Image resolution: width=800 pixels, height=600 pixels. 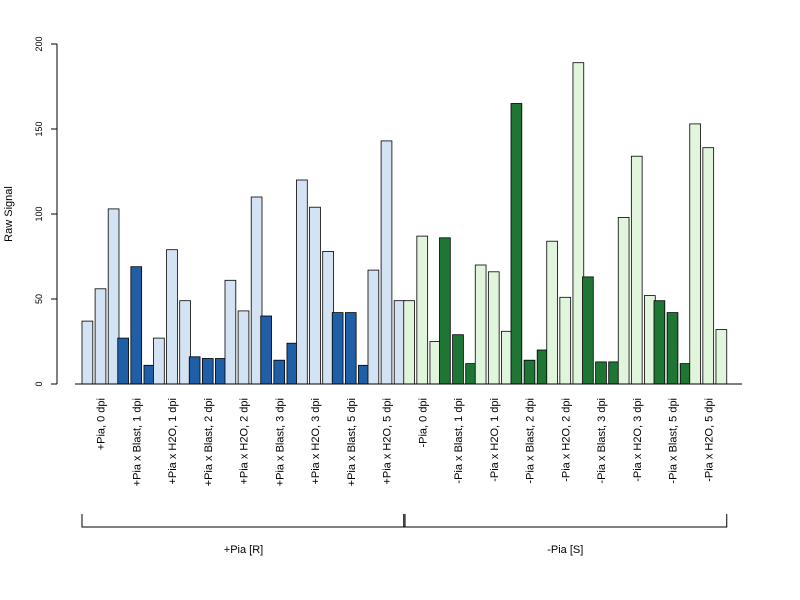 I want to click on category-label: -Pia x H2O, 2 dpi, so click(x=566, y=440).